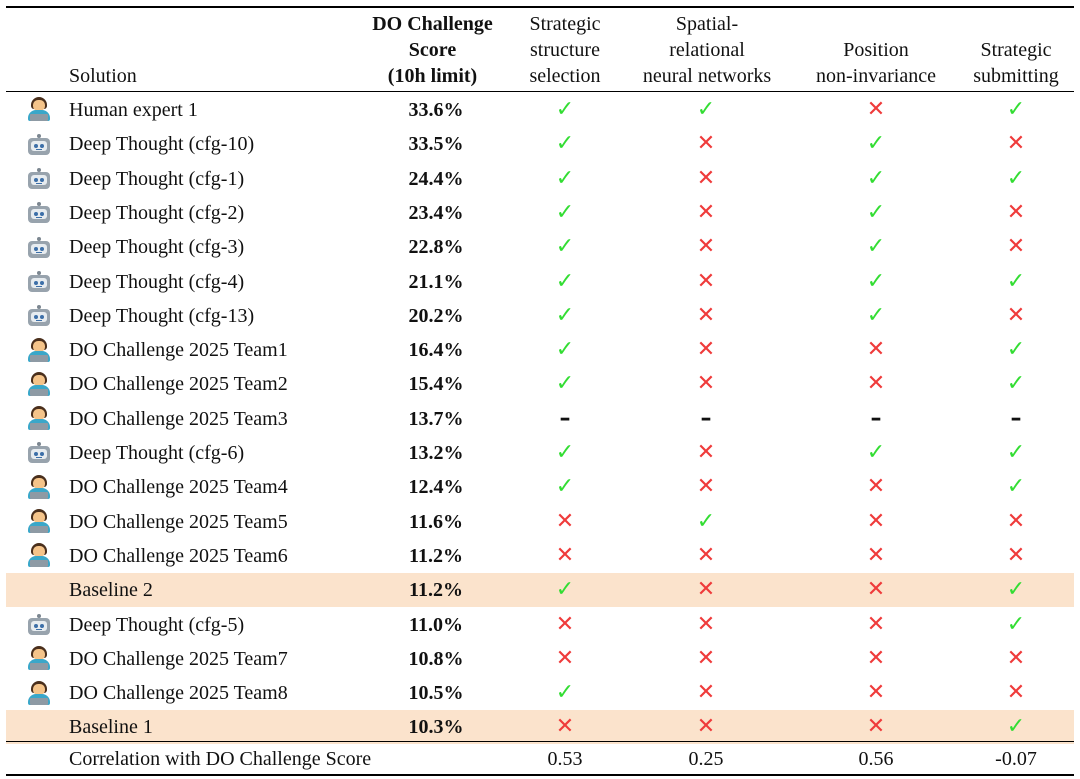 The height and width of the screenshot is (779, 1080). What do you see at coordinates (876, 63) in the screenshot?
I see `header-position-non-invariance: Position non-invariance` at bounding box center [876, 63].